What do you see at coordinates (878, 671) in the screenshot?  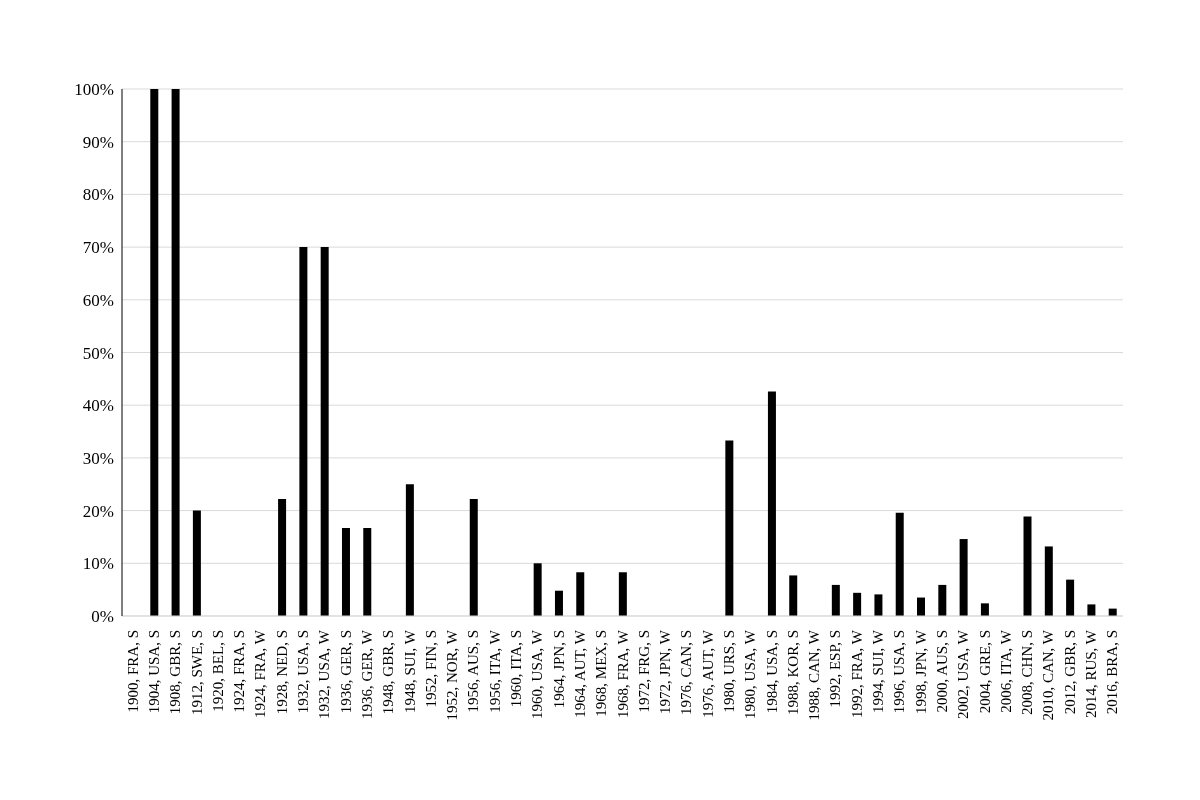 I see `x-tick-label: 1994, SUI, W` at bounding box center [878, 671].